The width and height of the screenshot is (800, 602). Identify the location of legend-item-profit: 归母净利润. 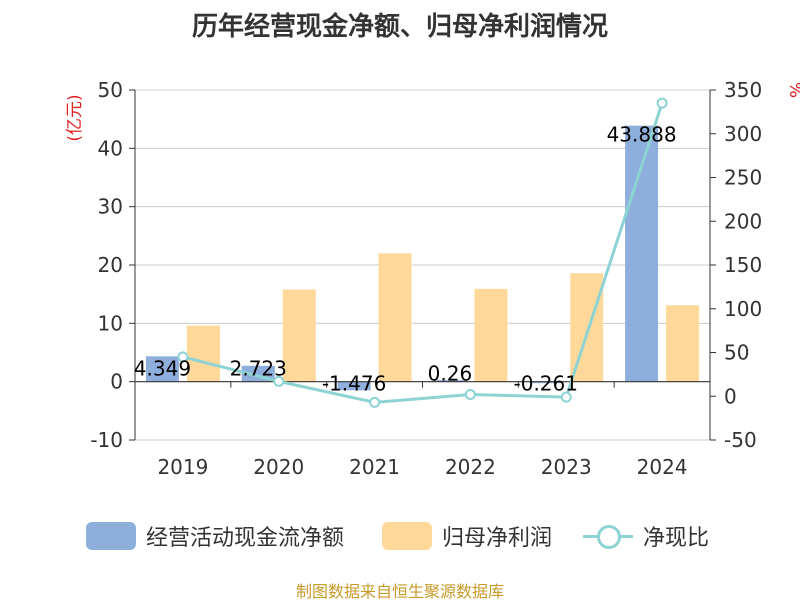
(467, 536).